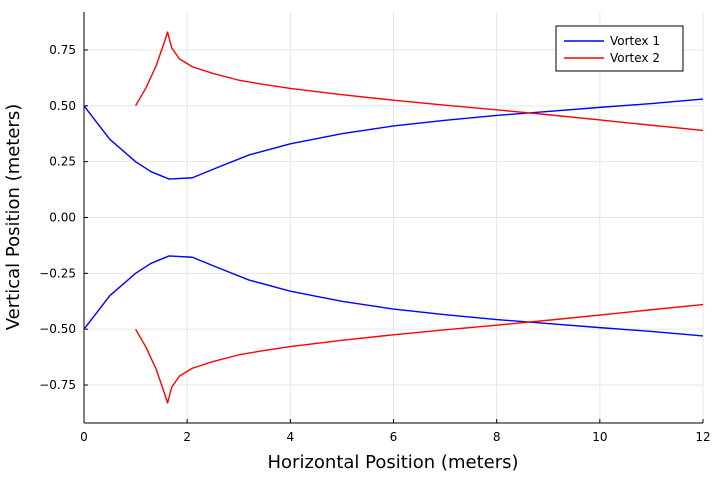 This screenshot has width=717, height=477. Describe the element at coordinates (187, 437) in the screenshot. I see `x-tick-label: 2` at that location.